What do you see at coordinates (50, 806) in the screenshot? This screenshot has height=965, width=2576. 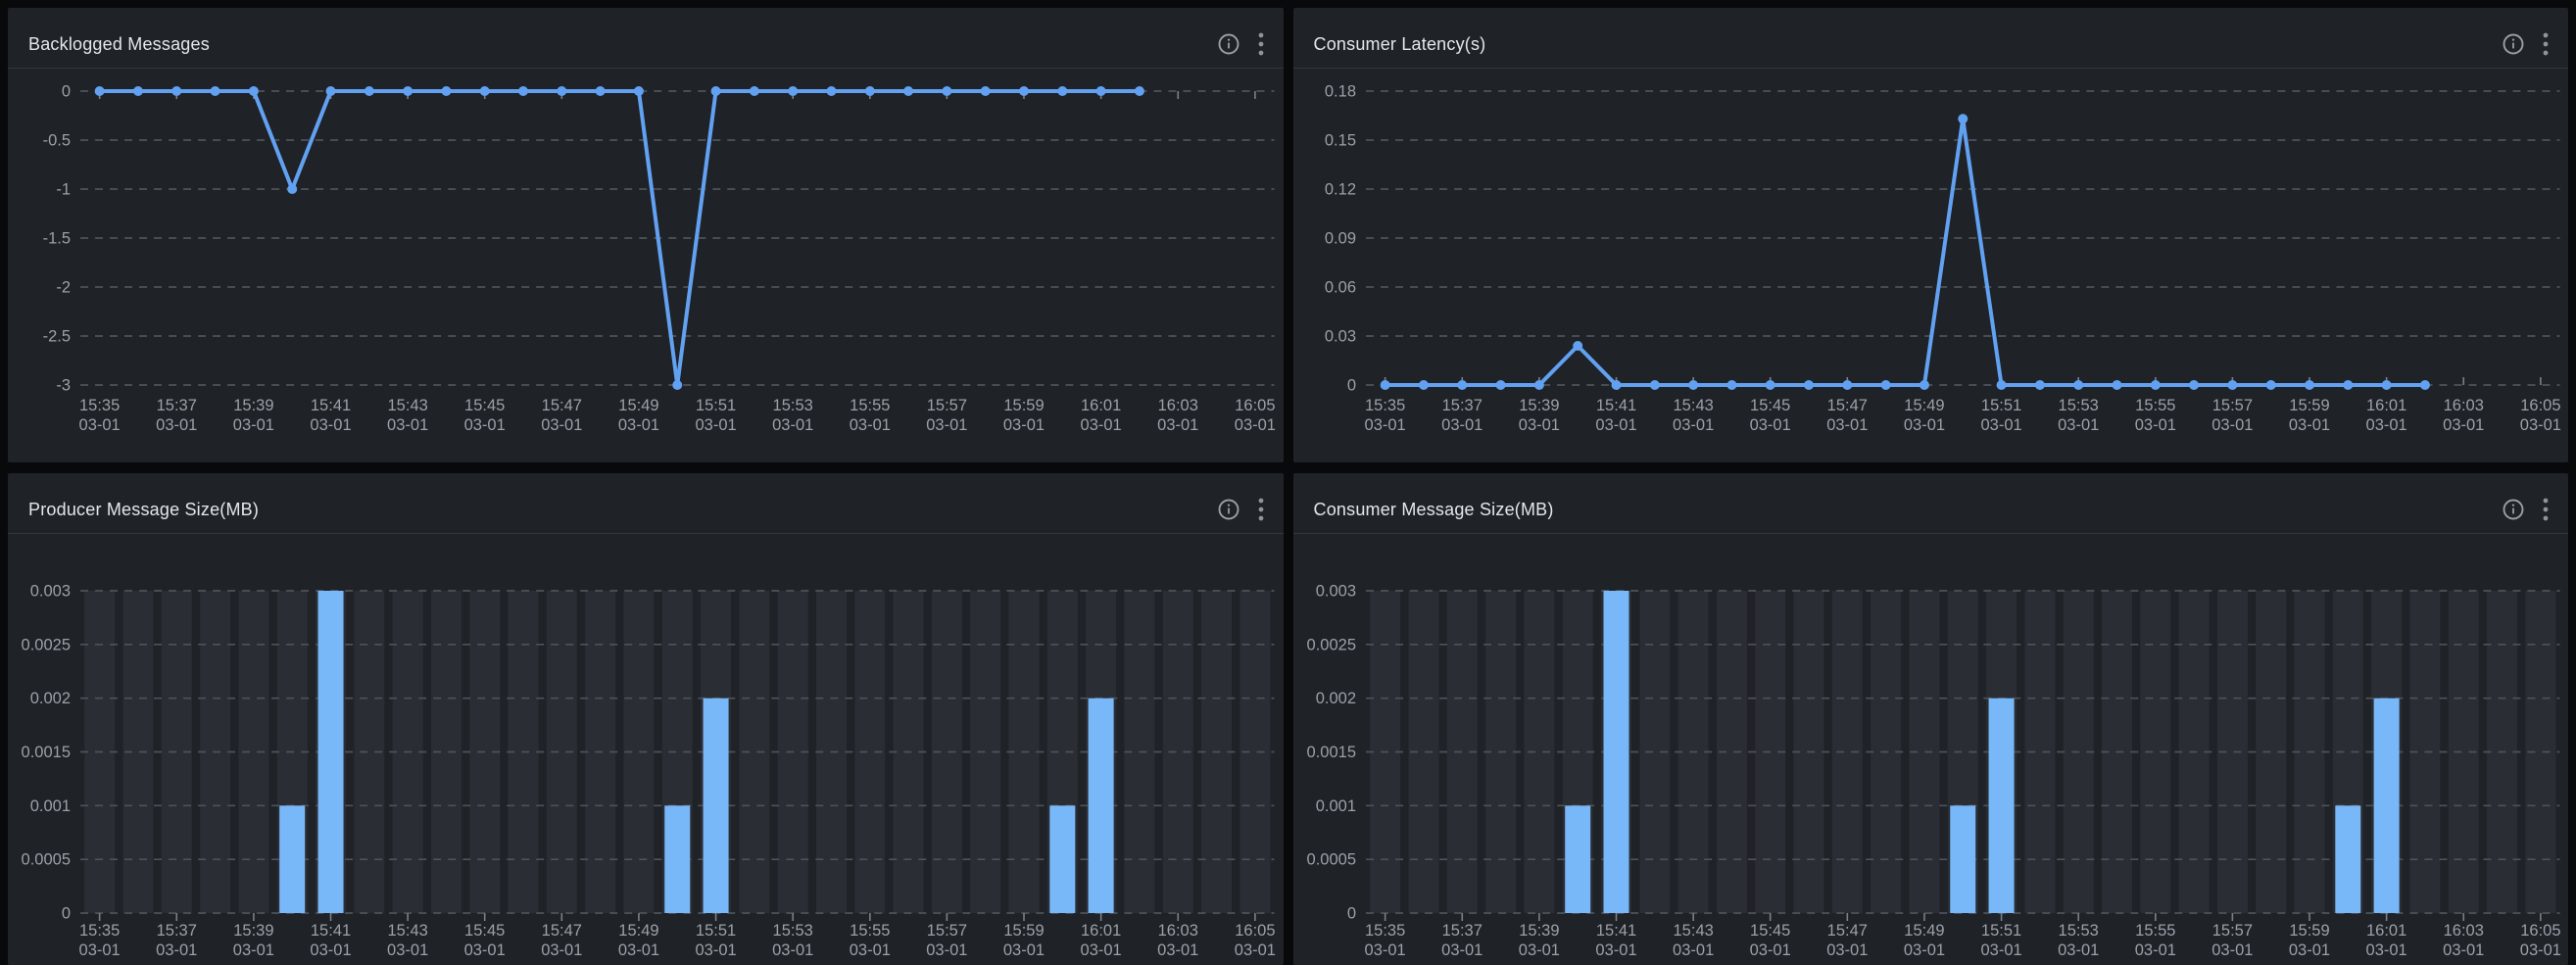 I see `y-axis-tick-label: 0.001` at bounding box center [50, 806].